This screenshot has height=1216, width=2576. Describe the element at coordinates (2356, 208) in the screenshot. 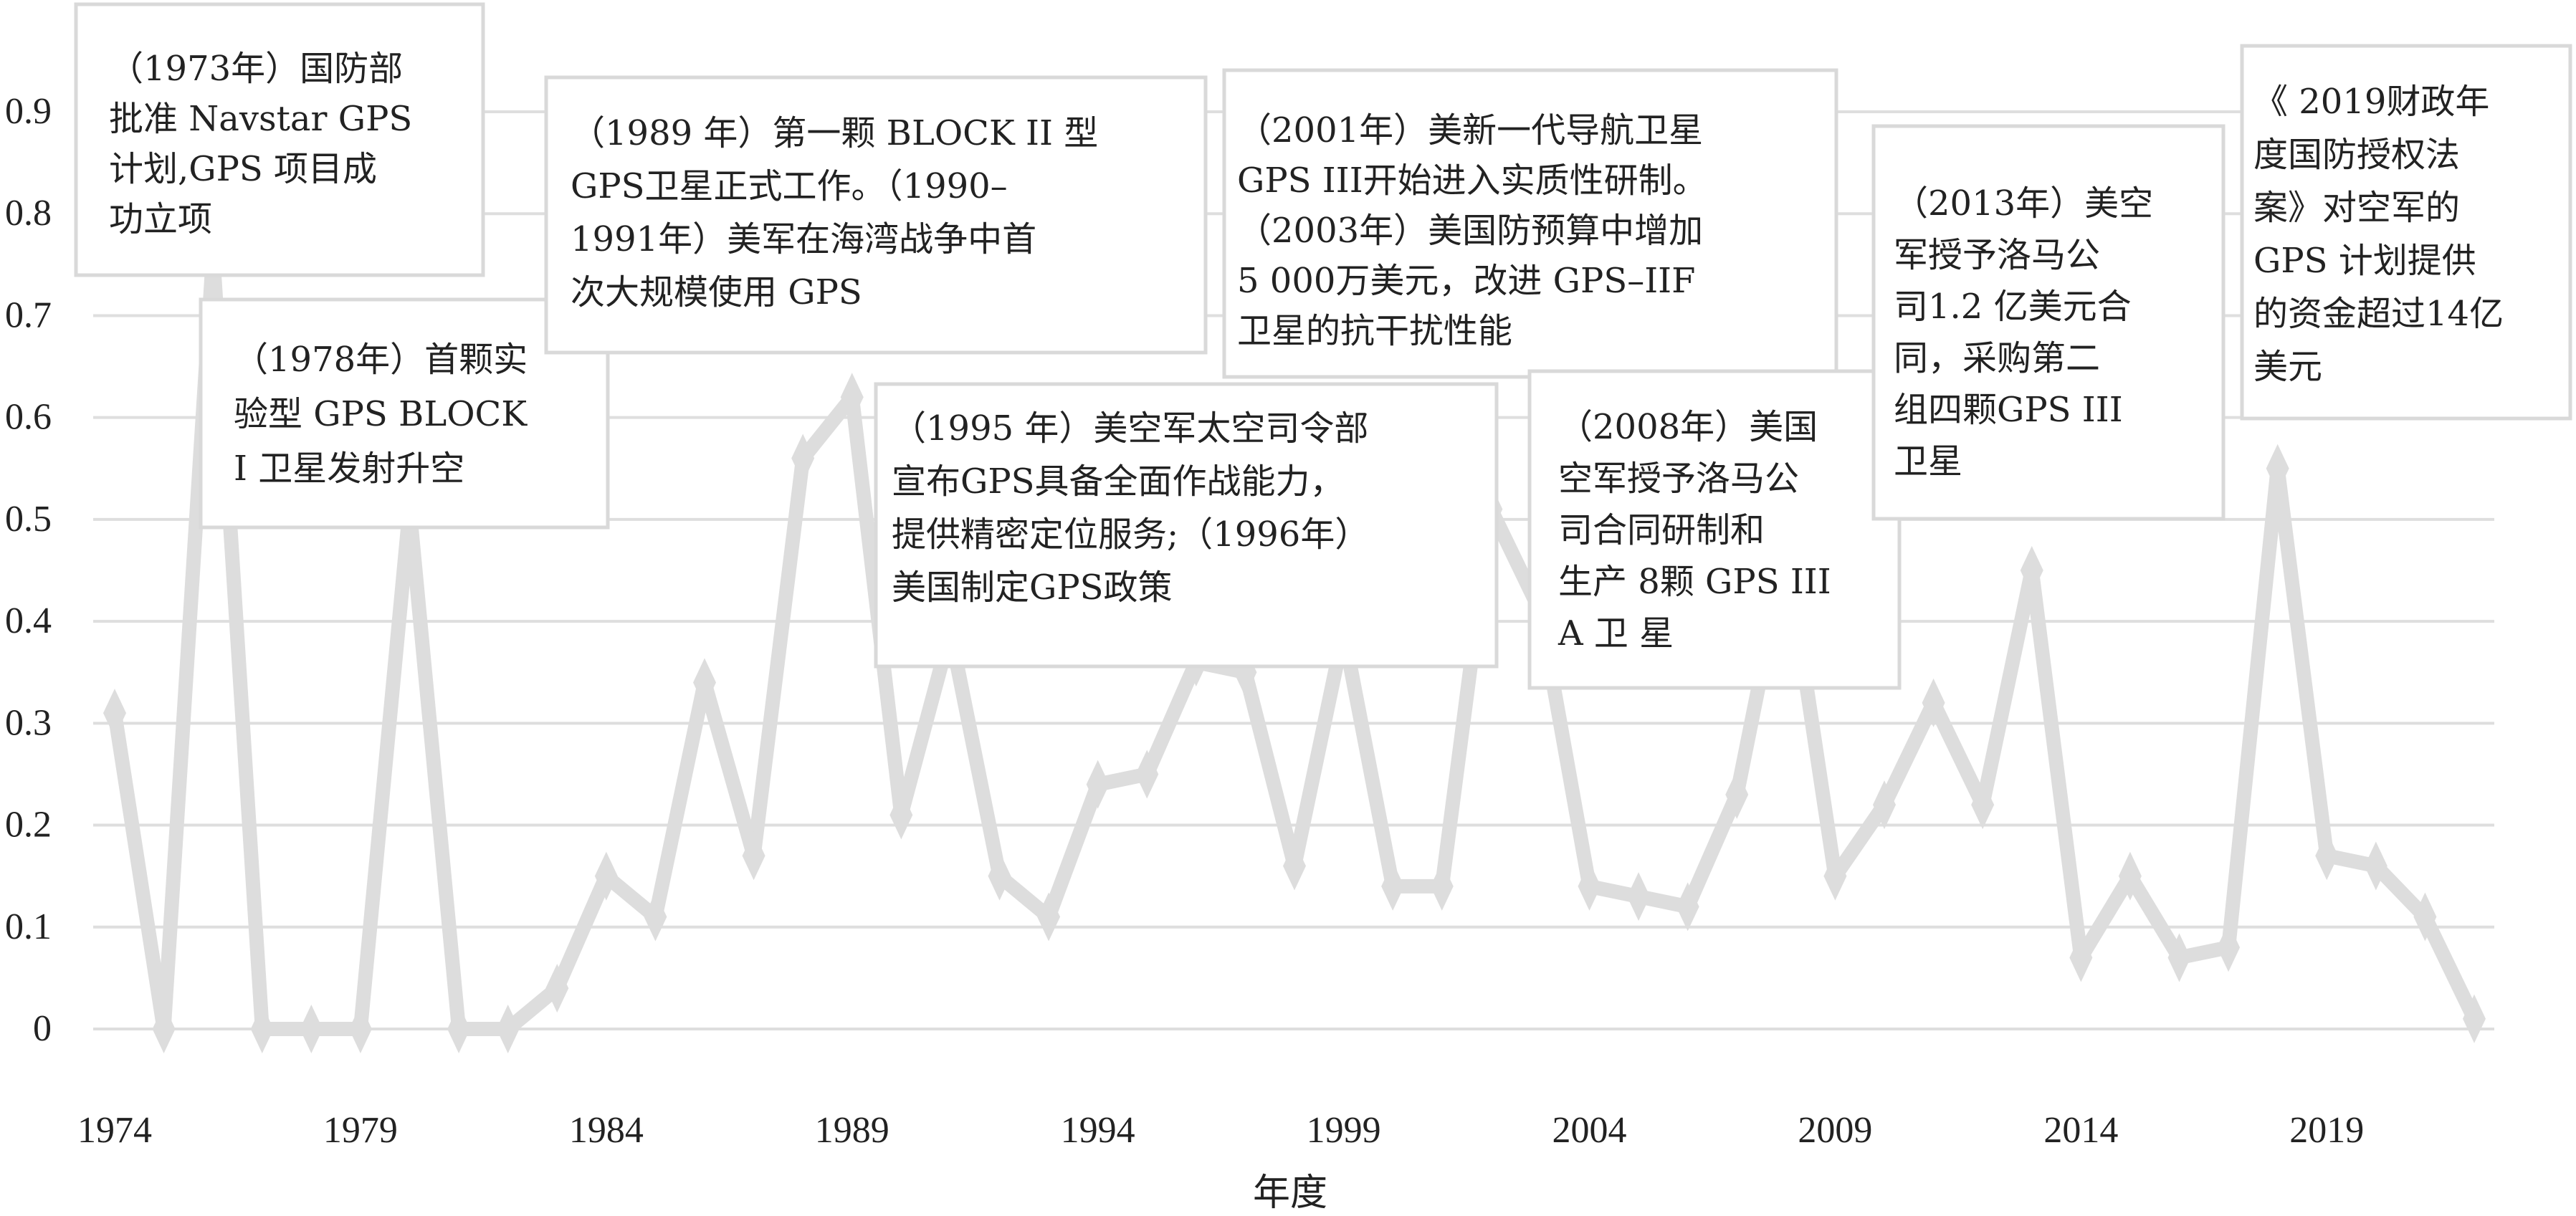

I see `annotation-text: 案》对空军的` at that location.